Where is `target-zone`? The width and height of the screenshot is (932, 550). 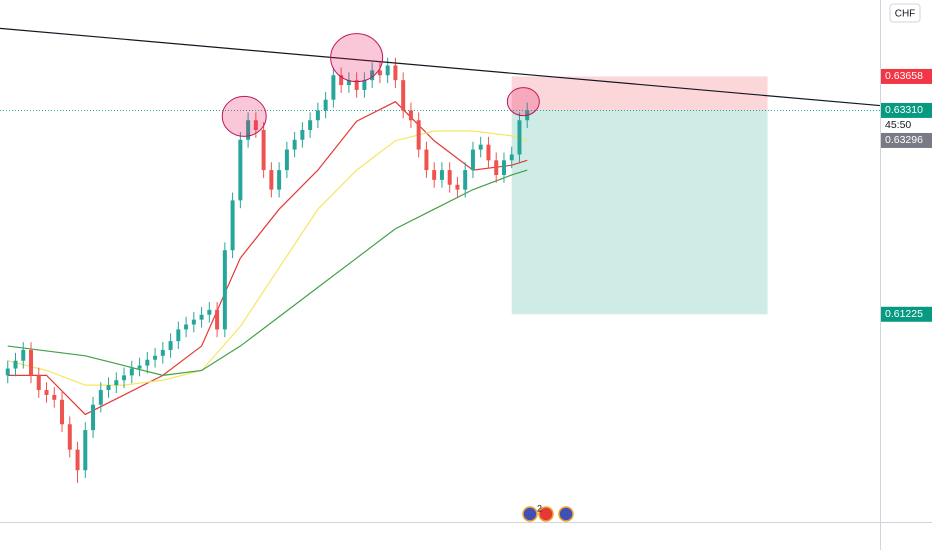
target-zone is located at coordinates (639, 212).